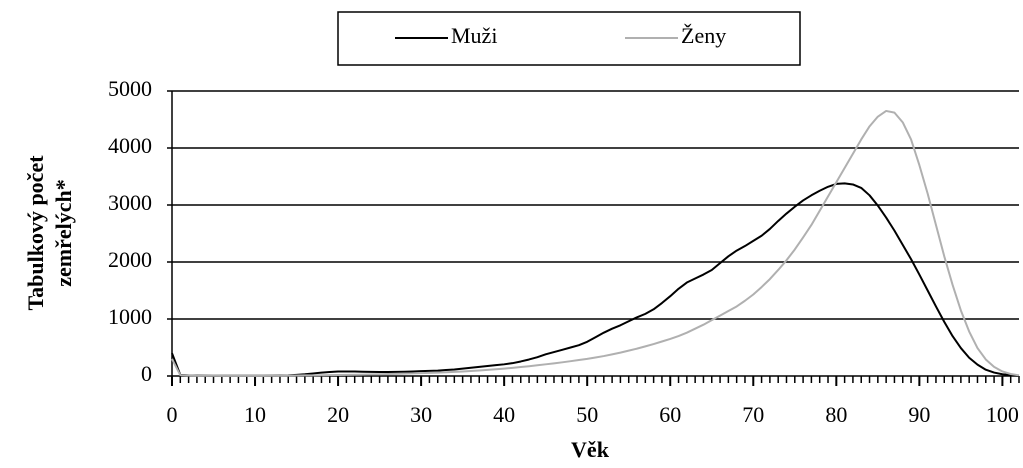 The image size is (1023, 468). Describe the element at coordinates (172, 414) in the screenshot. I see `x-tick-label: 0` at that location.